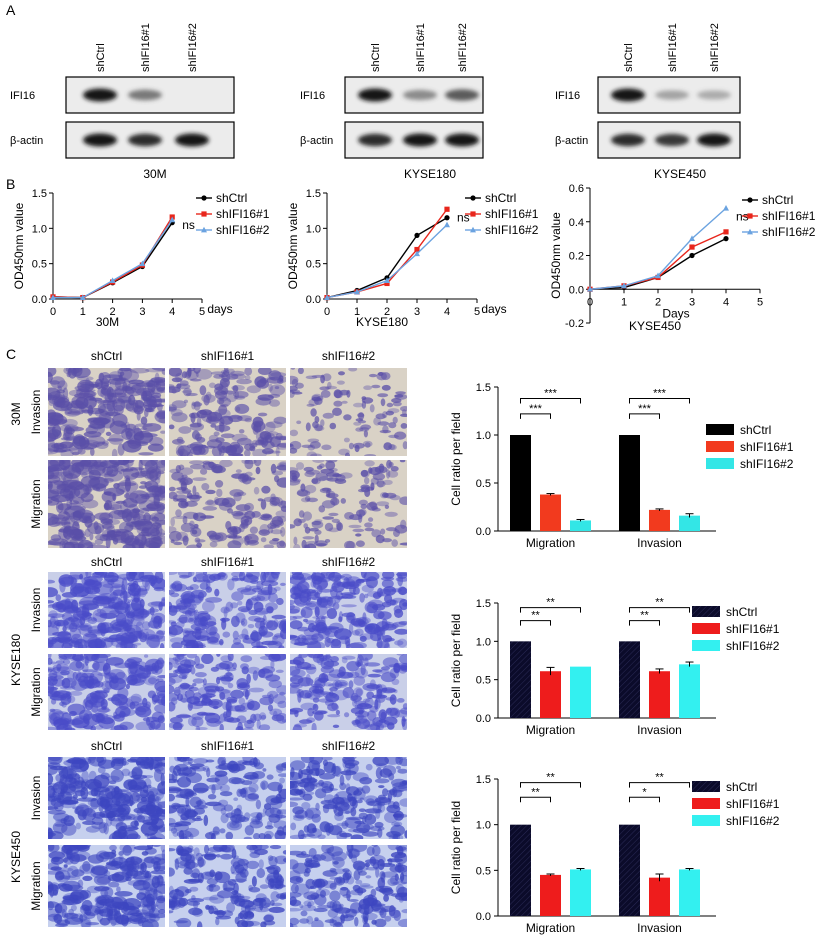  Describe the element at coordinates (706, 786) in the screenshot. I see `legend-swatch-shctrl` at that location.